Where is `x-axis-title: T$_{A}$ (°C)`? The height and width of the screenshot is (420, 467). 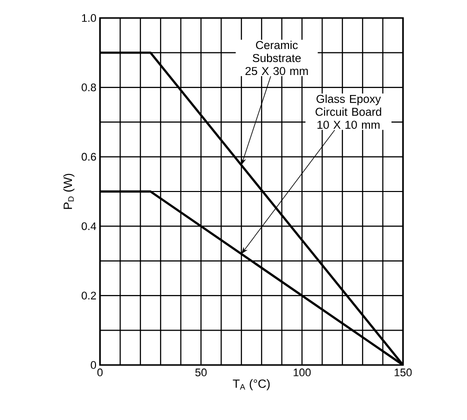
x-axis-title: T$_{A}$ (°C) is located at coordinates (251, 384).